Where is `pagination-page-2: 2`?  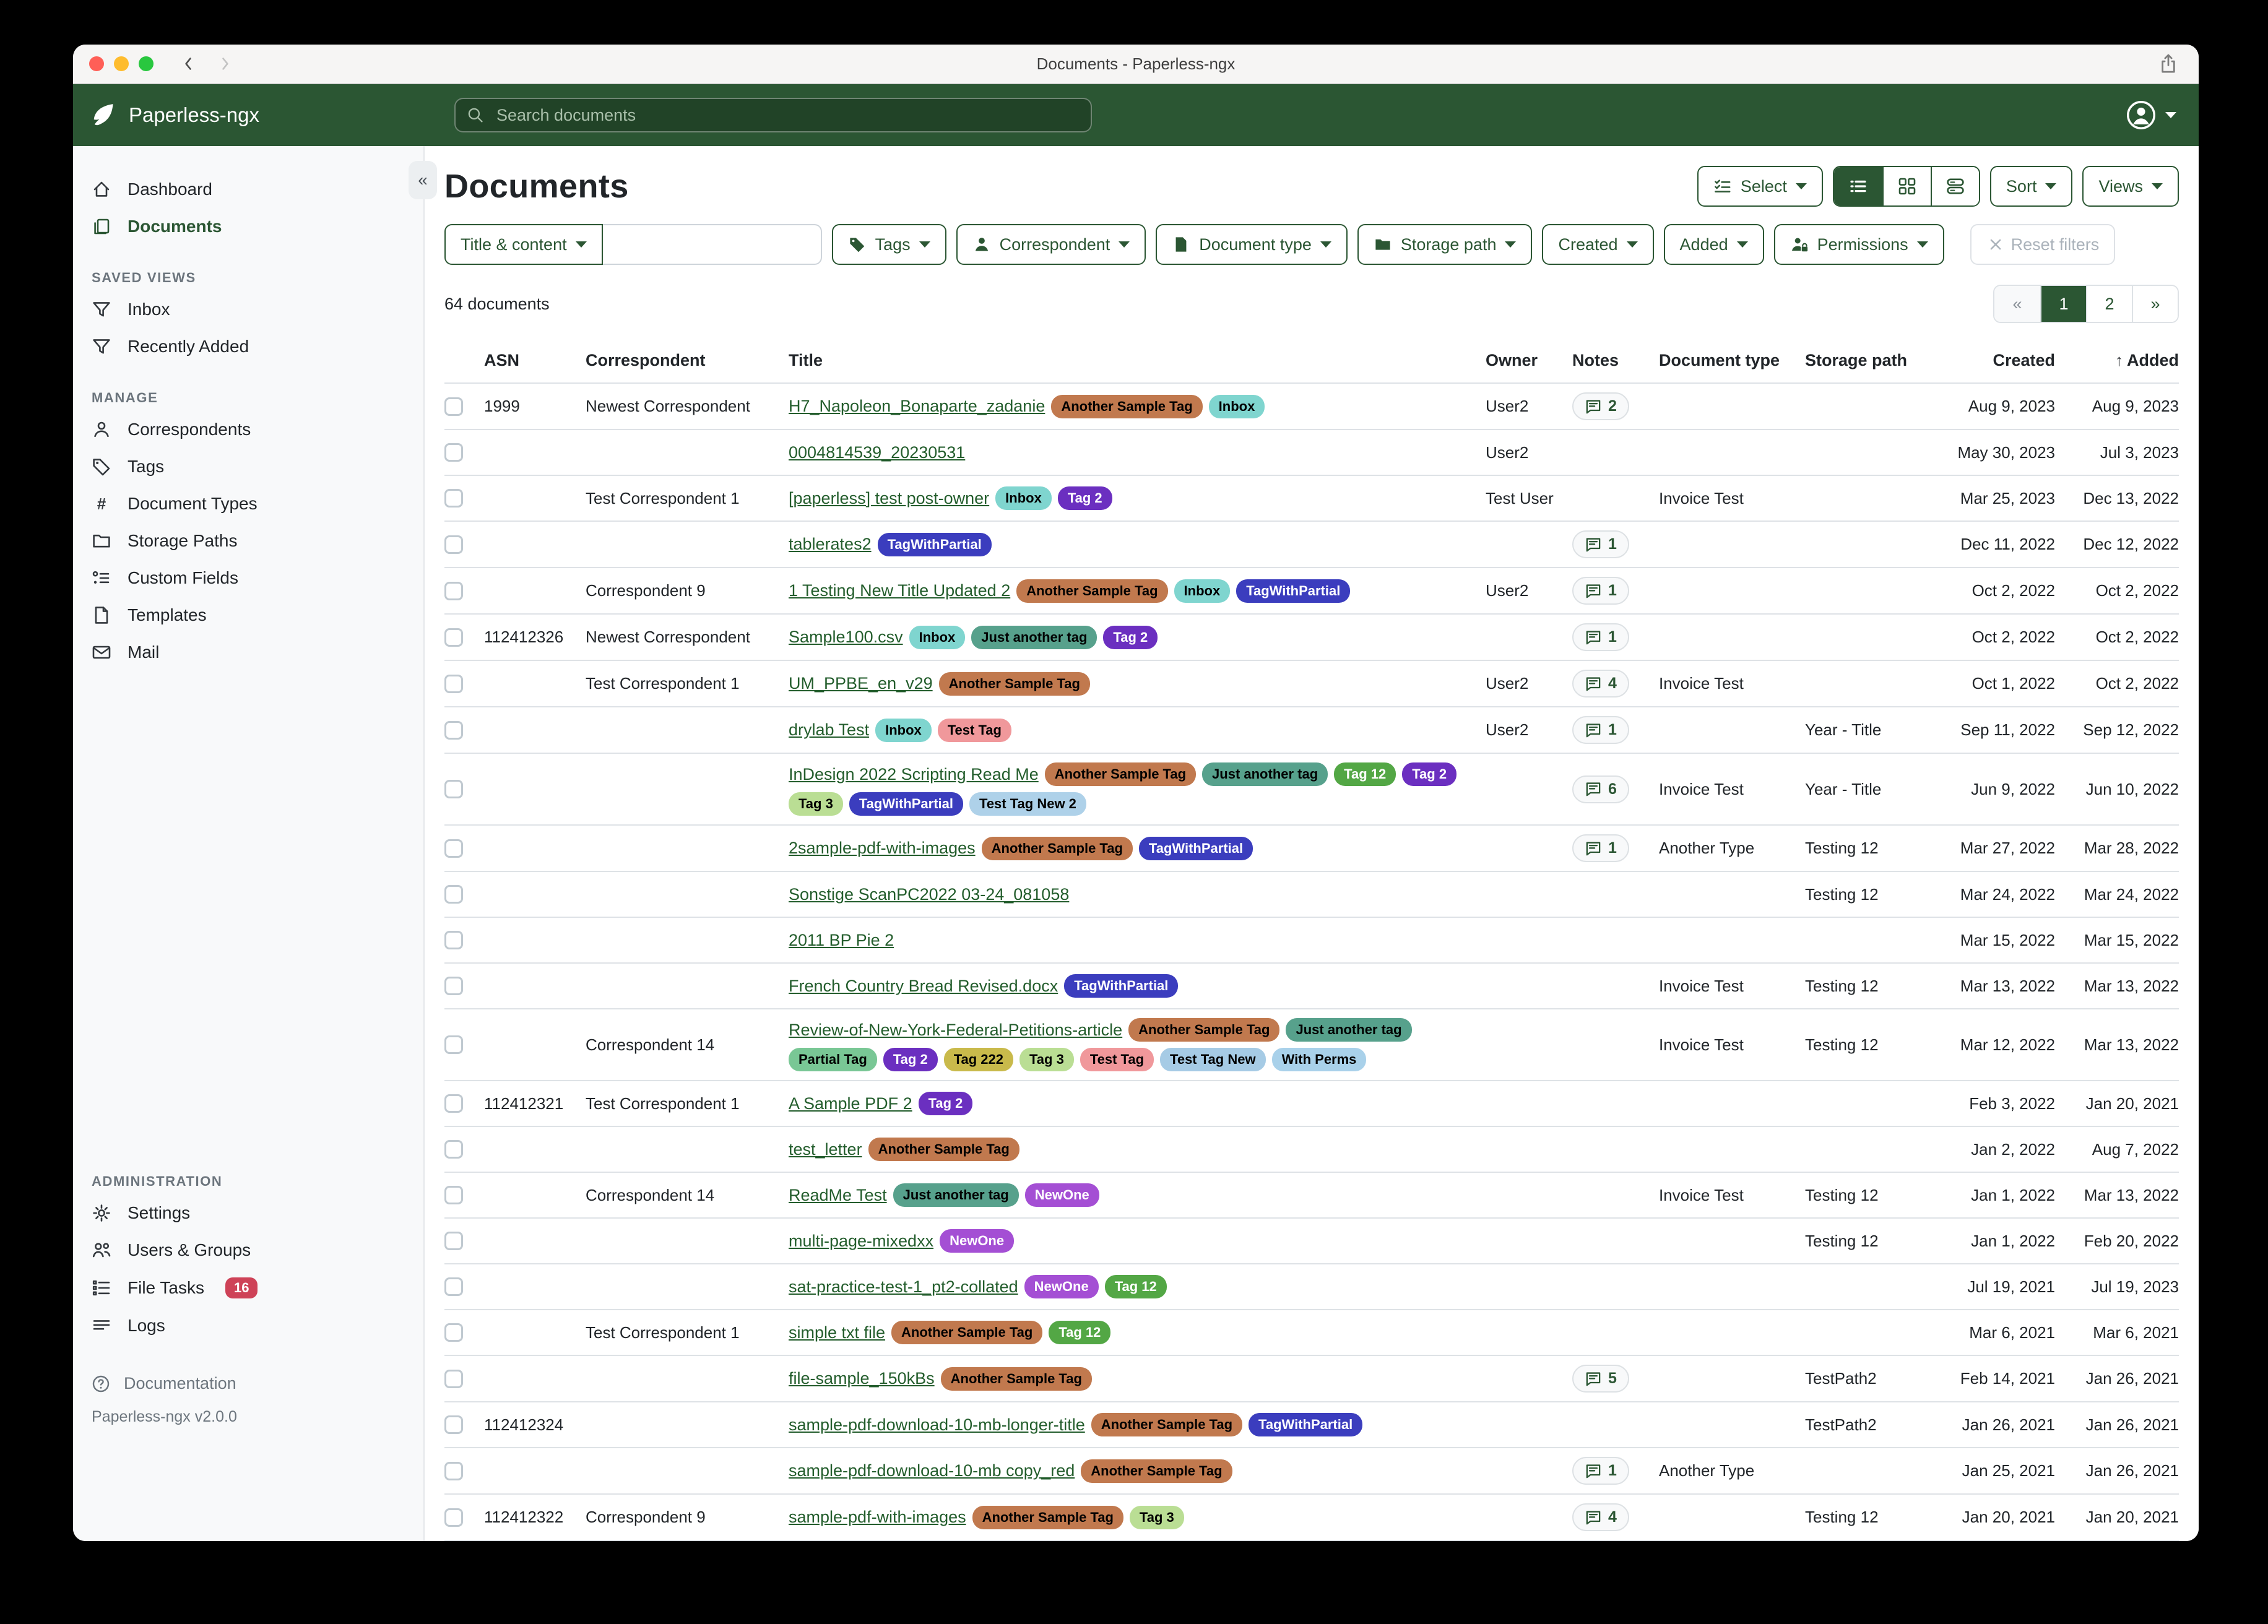 pagination-page-2: 2 is located at coordinates (2109, 304).